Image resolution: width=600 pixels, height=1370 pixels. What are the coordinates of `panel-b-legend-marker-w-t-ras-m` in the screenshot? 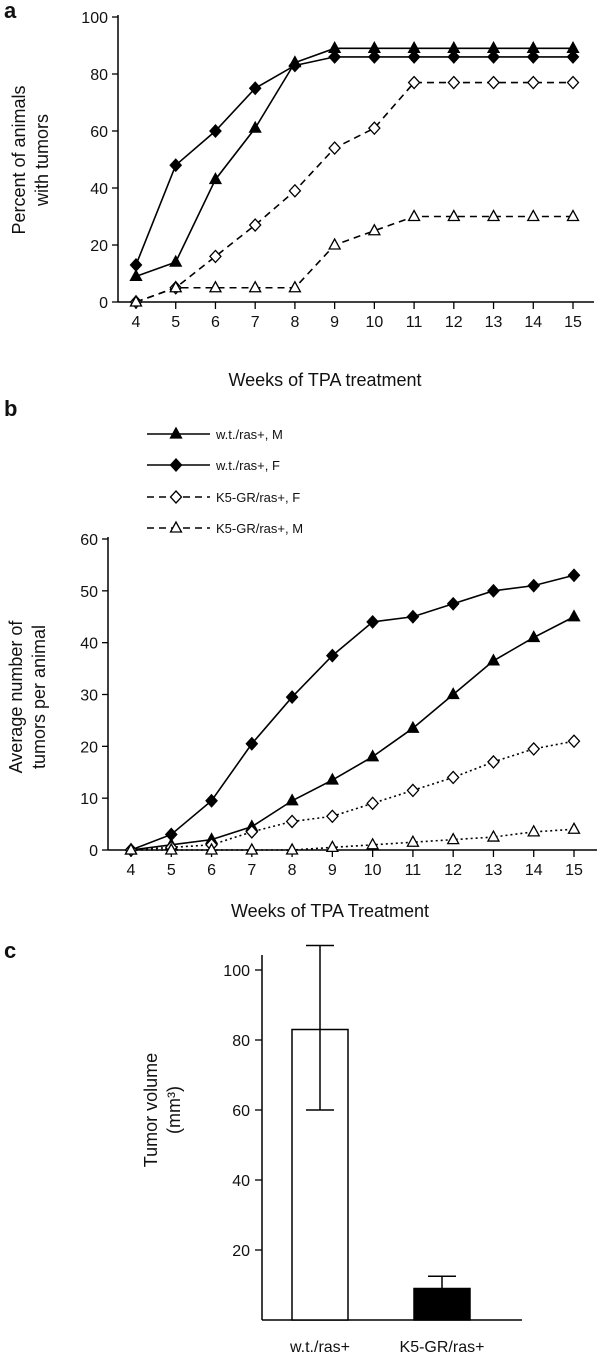 It's located at (176, 432).